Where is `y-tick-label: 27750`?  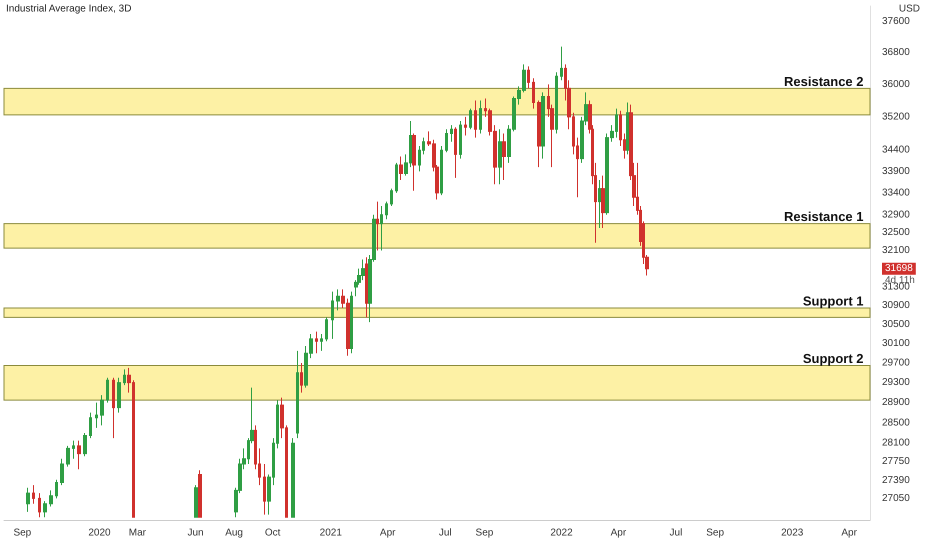
y-tick-label: 27750 is located at coordinates (896, 461).